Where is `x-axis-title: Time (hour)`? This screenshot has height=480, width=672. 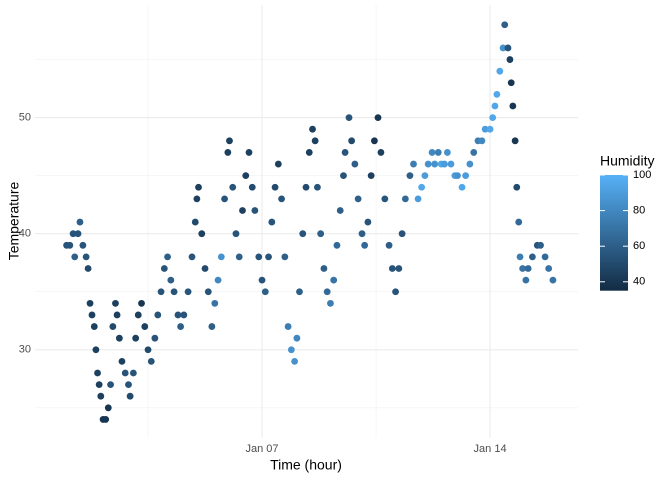
x-axis-title: Time (hour) is located at coordinates (306, 465).